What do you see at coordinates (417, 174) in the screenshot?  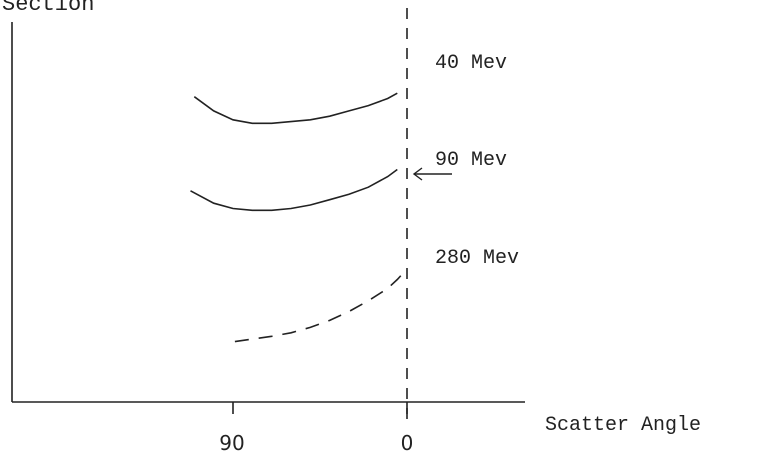 I see `arrow-head-icon` at bounding box center [417, 174].